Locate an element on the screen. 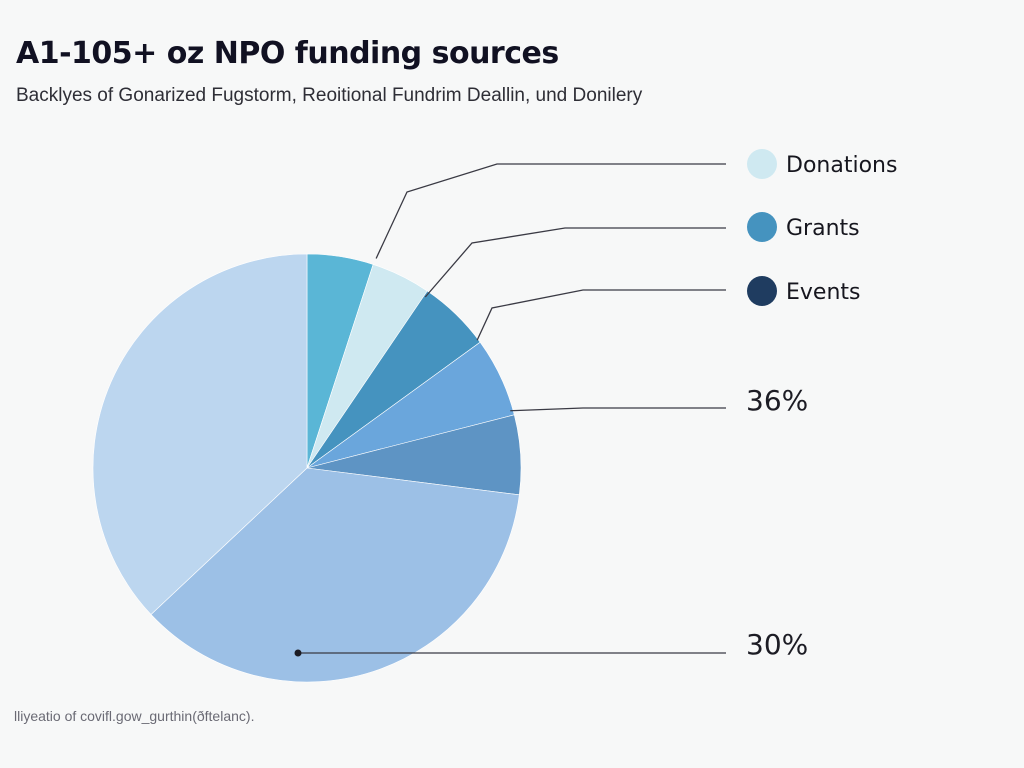 This screenshot has width=1024, height=768. value-labels: 36% 30% is located at coordinates (777, 522).